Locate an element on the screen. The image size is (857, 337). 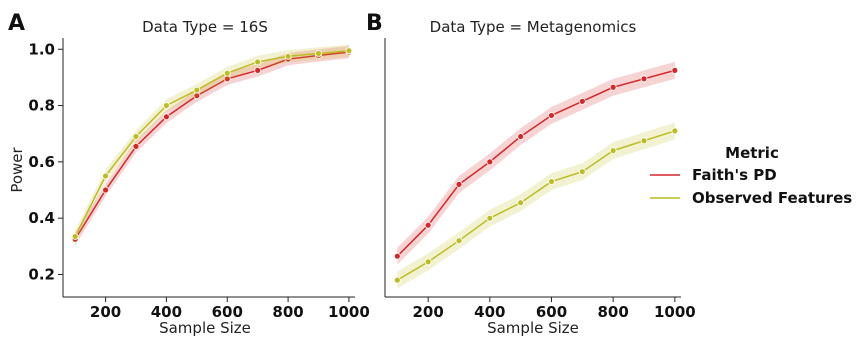
panel-a-xtick-label: 600 is located at coordinates (227, 312).